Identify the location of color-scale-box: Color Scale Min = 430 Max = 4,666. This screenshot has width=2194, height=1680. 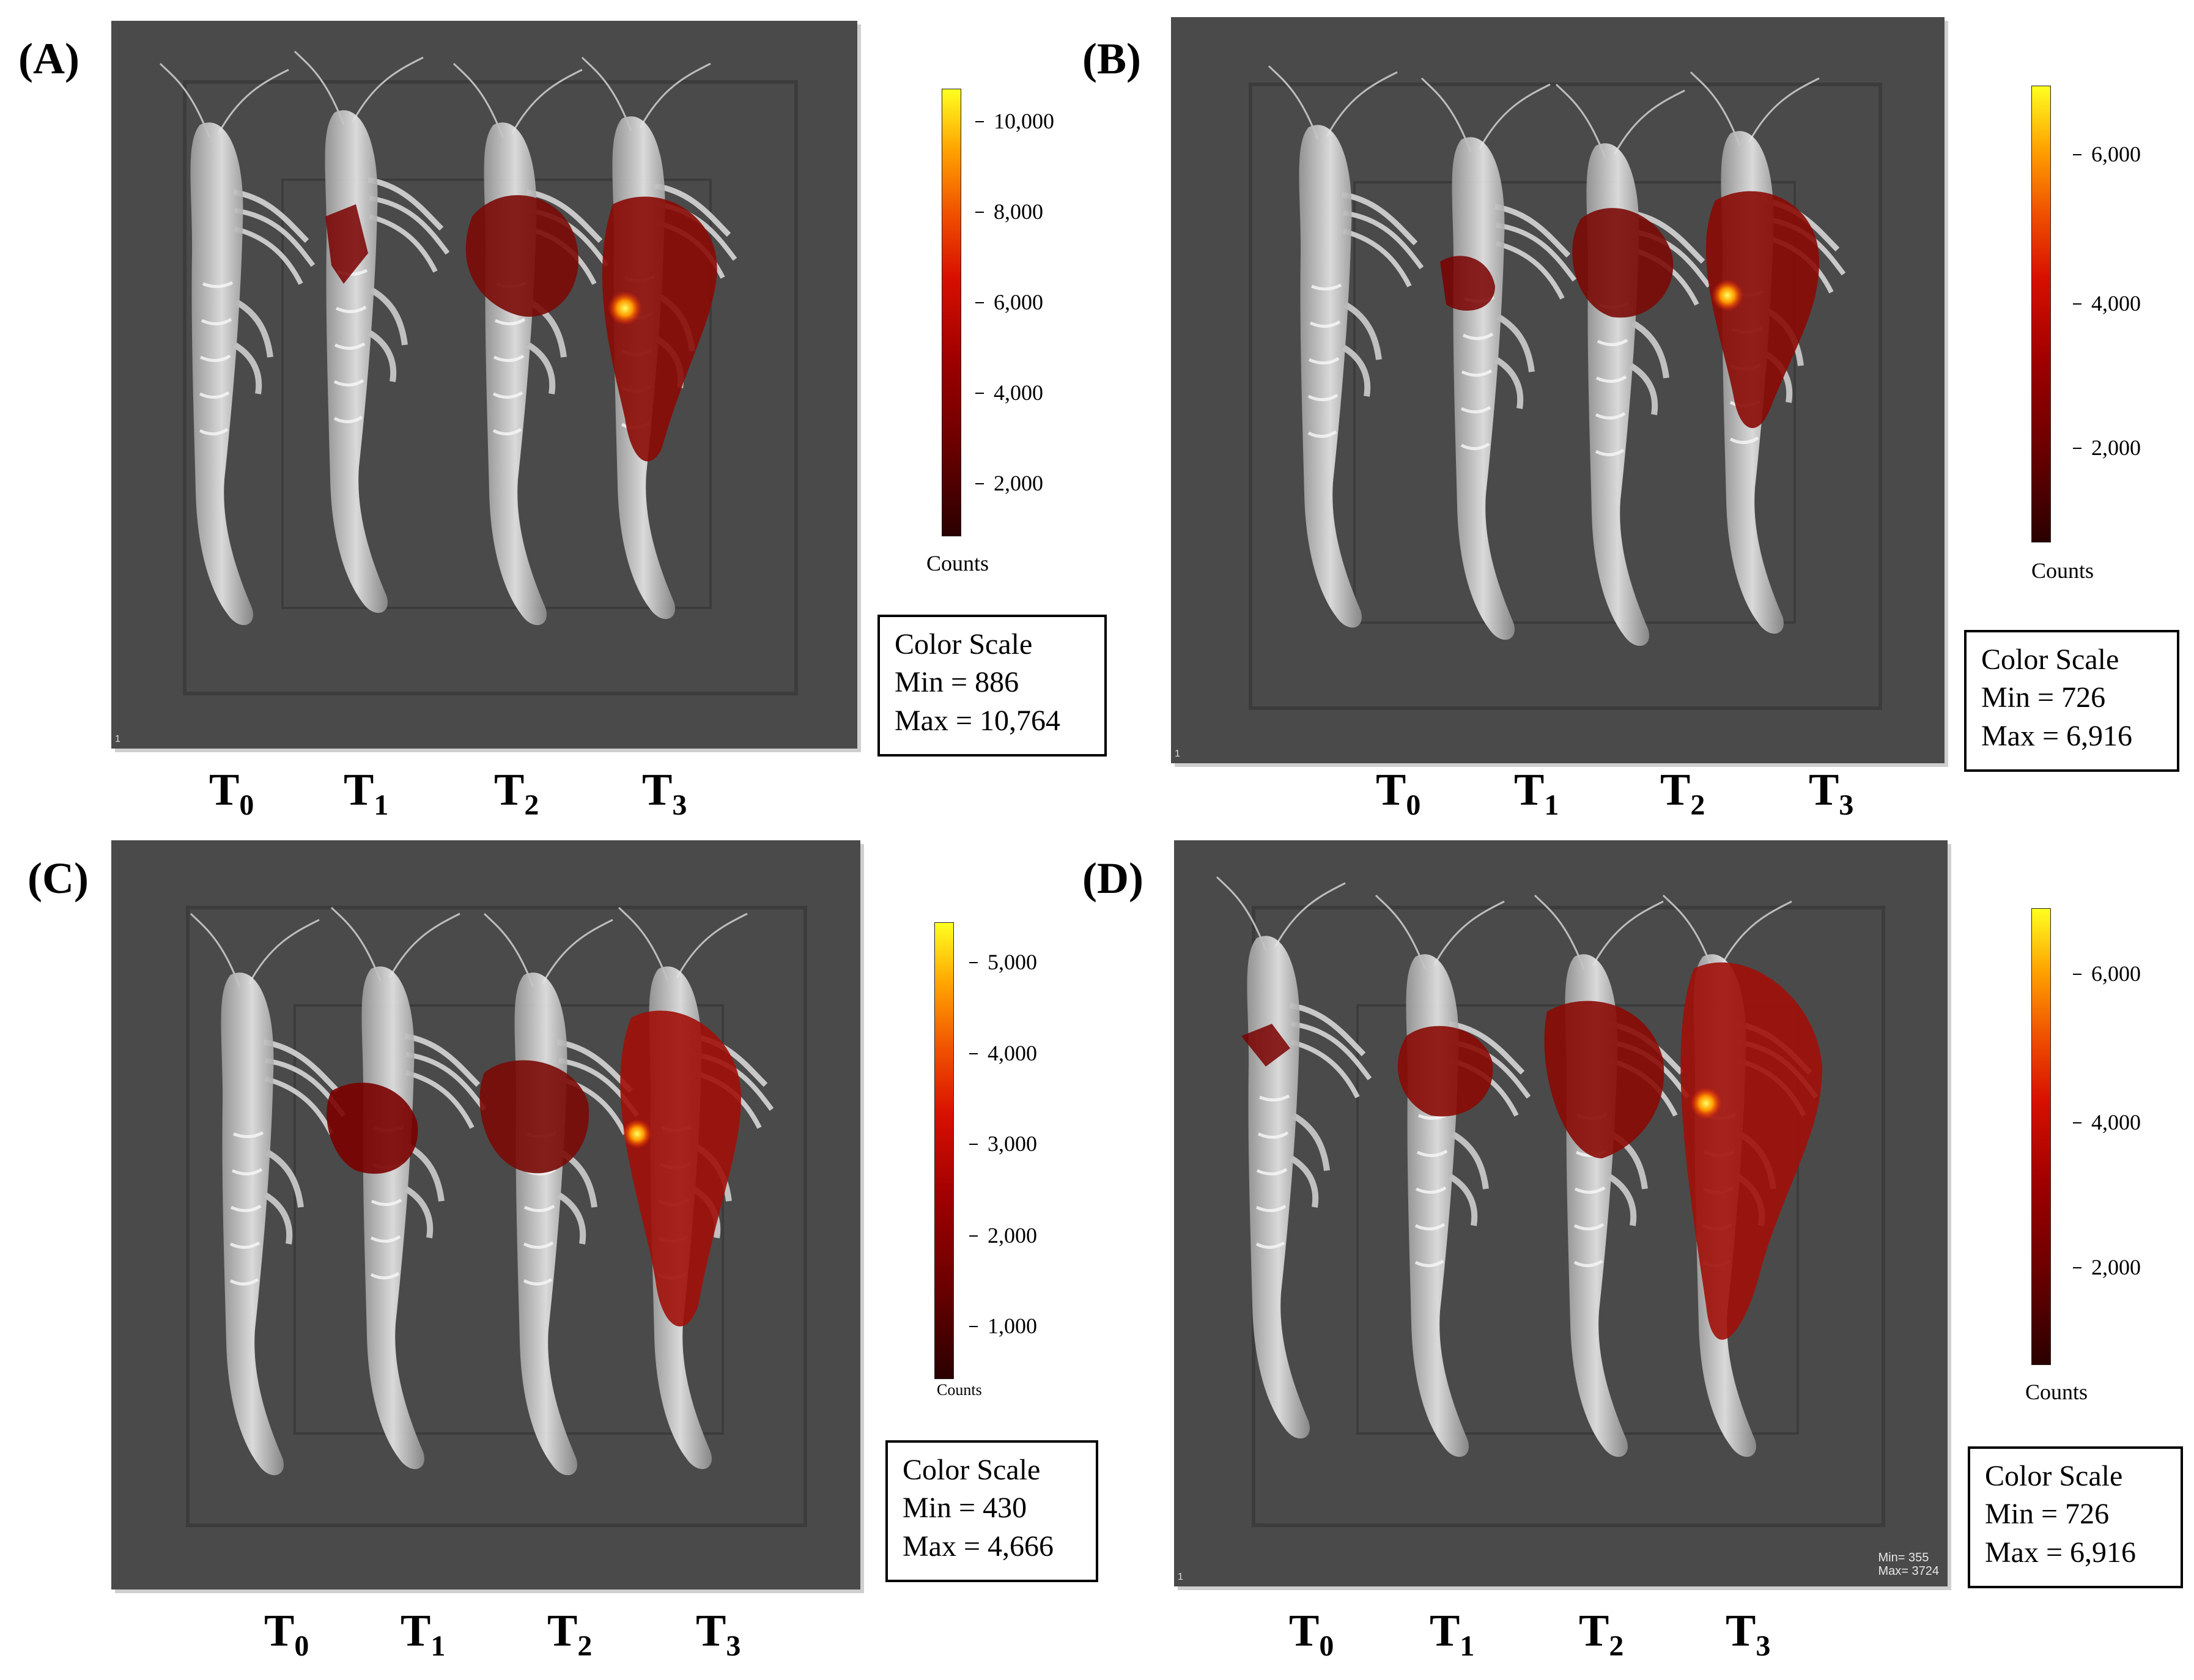
(991, 1511).